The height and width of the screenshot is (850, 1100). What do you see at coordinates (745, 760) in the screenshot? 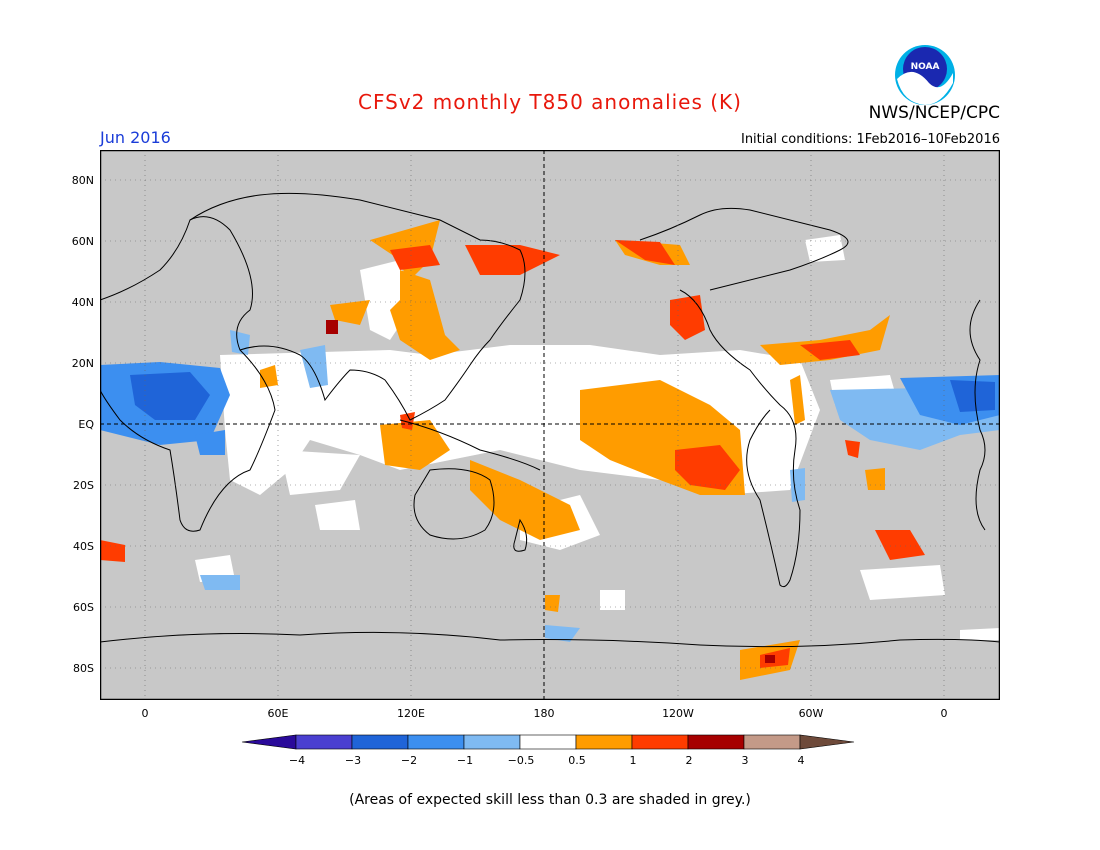
I see `colorbar-label: 3` at bounding box center [745, 760].